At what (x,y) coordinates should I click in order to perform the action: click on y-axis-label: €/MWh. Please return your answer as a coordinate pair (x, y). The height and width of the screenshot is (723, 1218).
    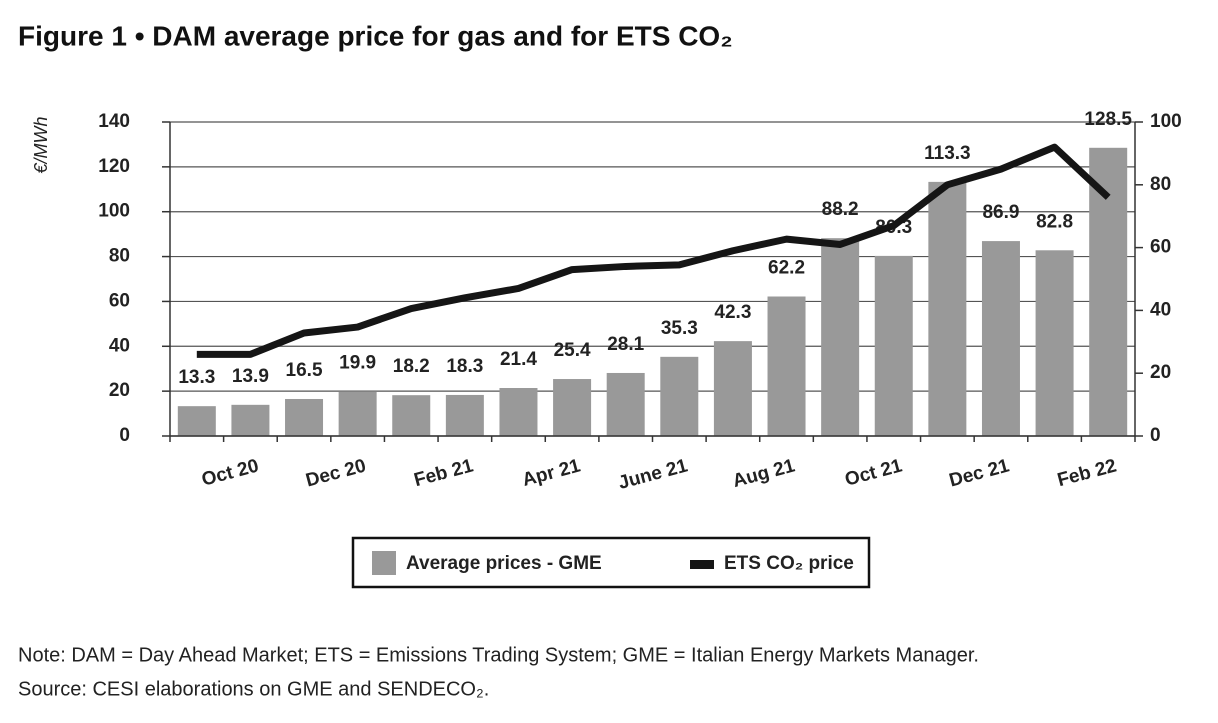
    Looking at the image, I should click on (41, 144).